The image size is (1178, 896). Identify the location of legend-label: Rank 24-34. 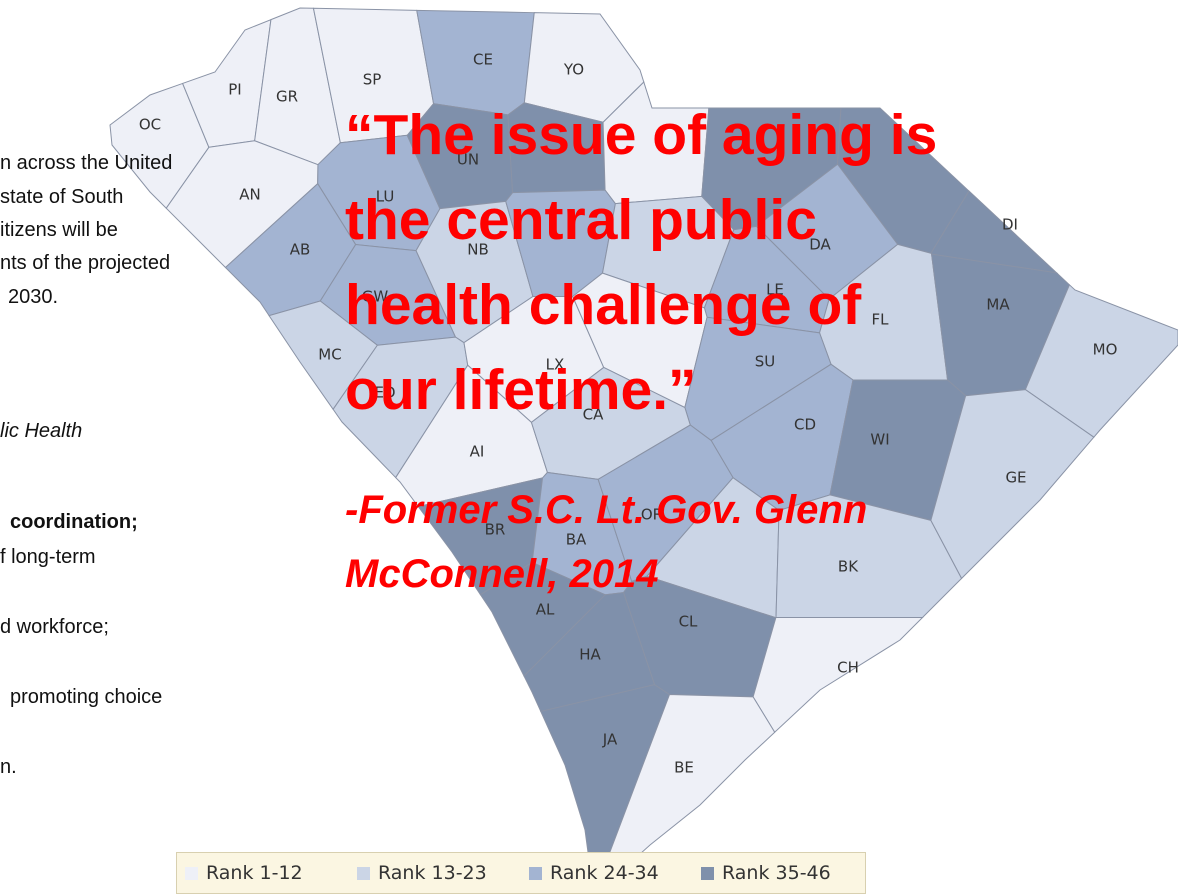
(604, 873).